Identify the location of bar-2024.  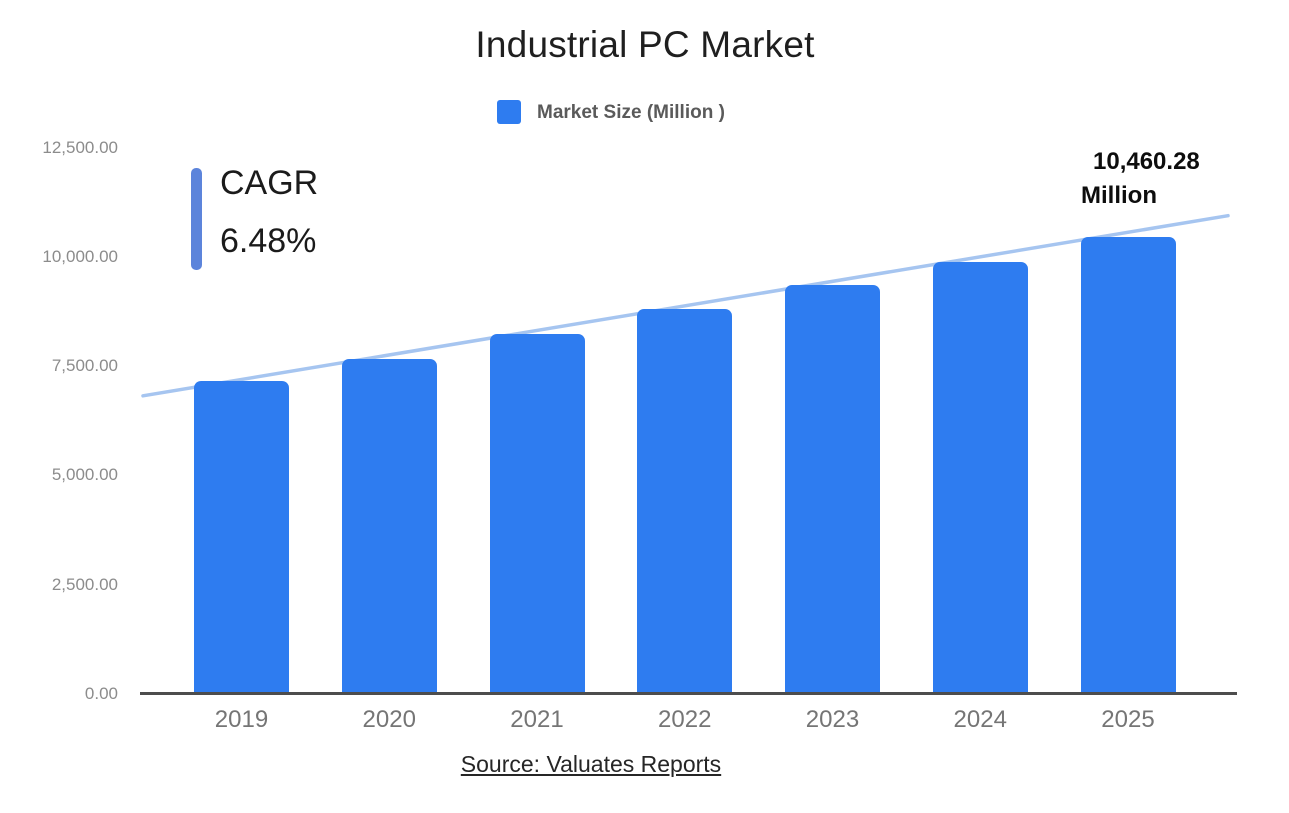
(980, 477).